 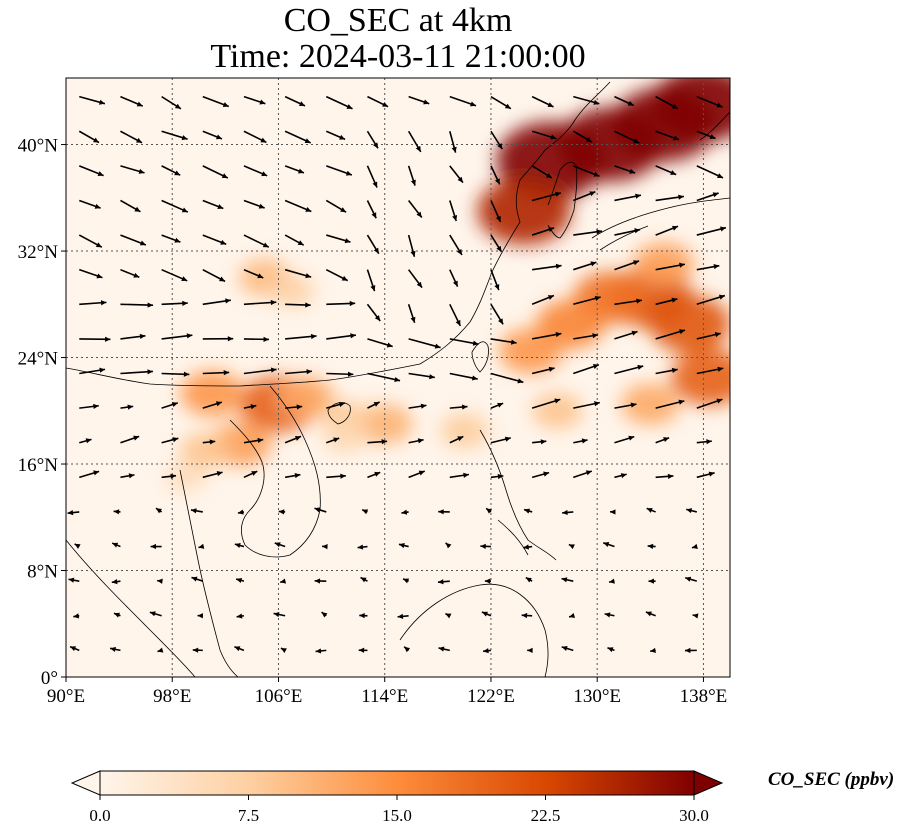 I want to click on y-tick-label: 32°N, so click(x=38, y=252).